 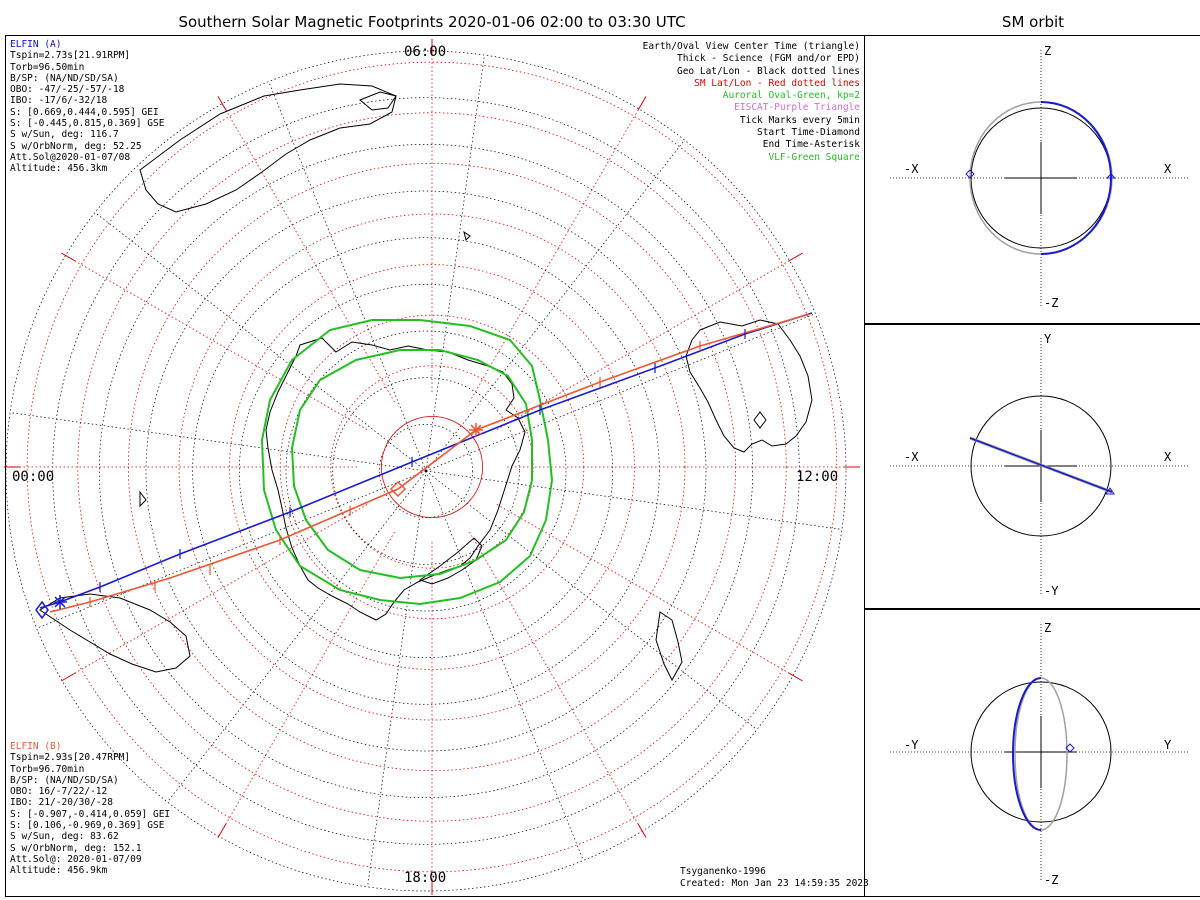 I want to click on legend-item: Thick - Science (FGM and/or EPD), so click(x=768, y=59).